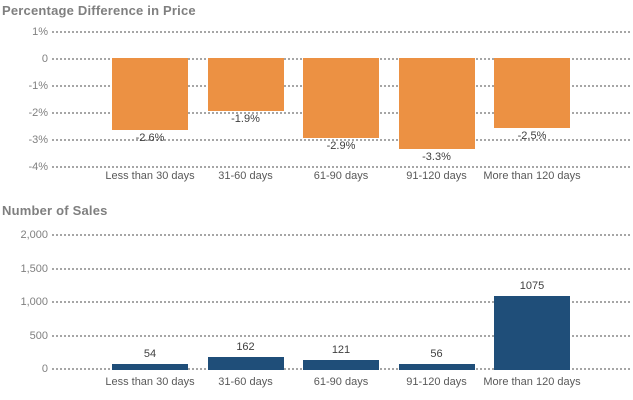 This screenshot has width=633, height=400. What do you see at coordinates (34, 235) in the screenshot?
I see `y-tick-label: 2,000` at bounding box center [34, 235].